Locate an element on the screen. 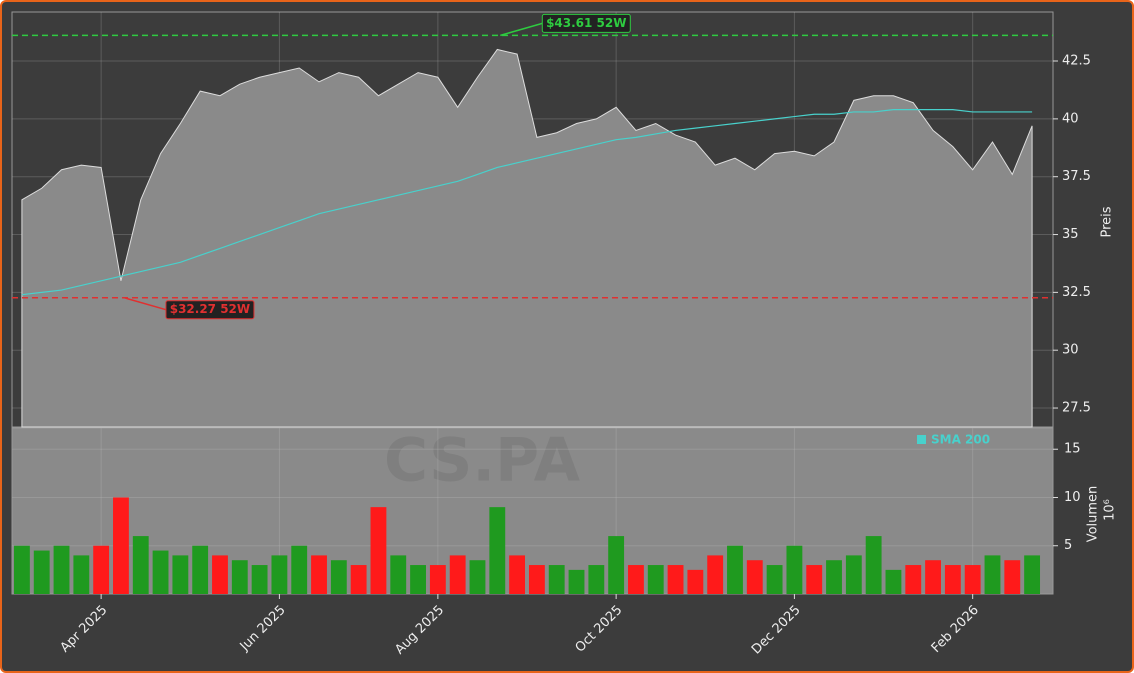 The width and height of the screenshot is (1134, 673). y-tick-label: 15 is located at coordinates (1072, 449).